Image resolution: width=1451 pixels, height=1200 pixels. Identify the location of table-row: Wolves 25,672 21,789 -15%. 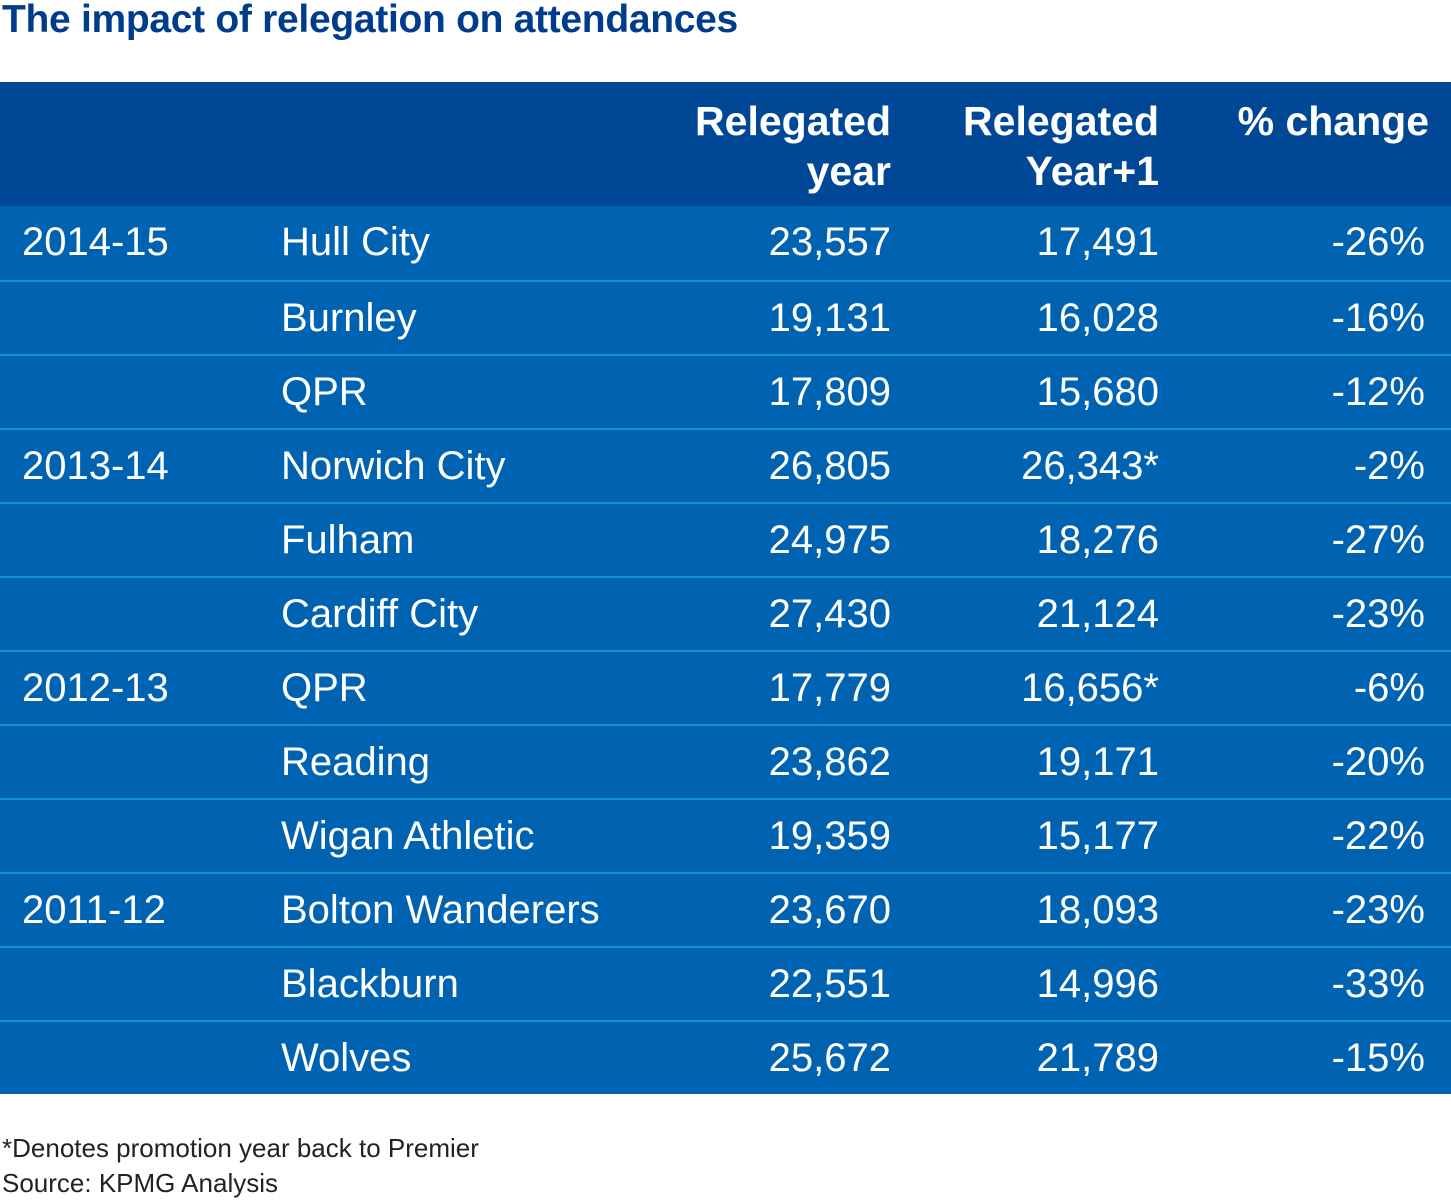
(725, 1057).